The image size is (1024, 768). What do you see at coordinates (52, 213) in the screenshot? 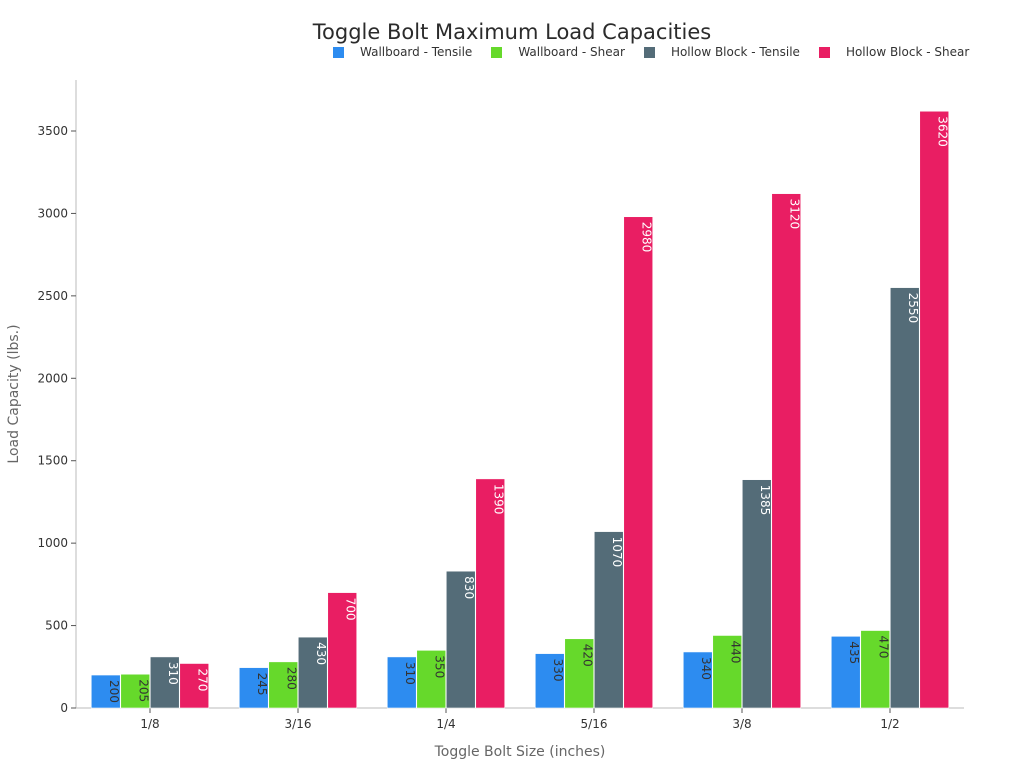
I see `y-tick-label: 3000` at bounding box center [52, 213].